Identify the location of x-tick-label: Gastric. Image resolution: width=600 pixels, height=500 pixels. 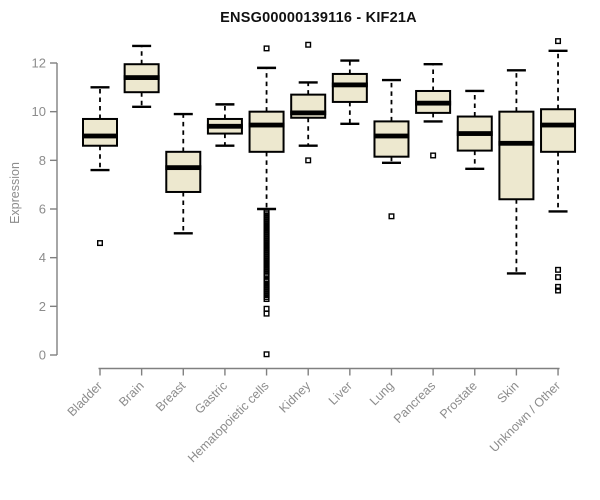
(211, 398).